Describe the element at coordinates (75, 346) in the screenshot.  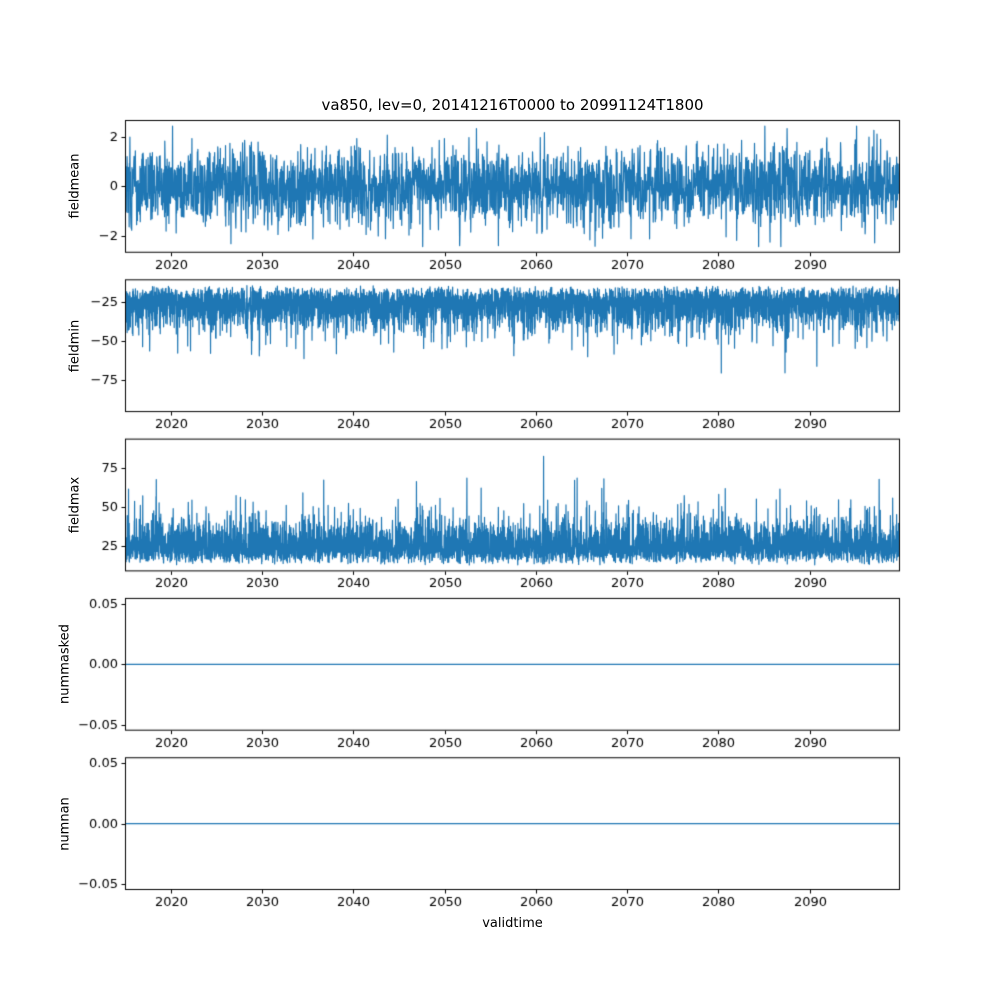
I see `y-axis-label-fieldmin: fieldmin` at that location.